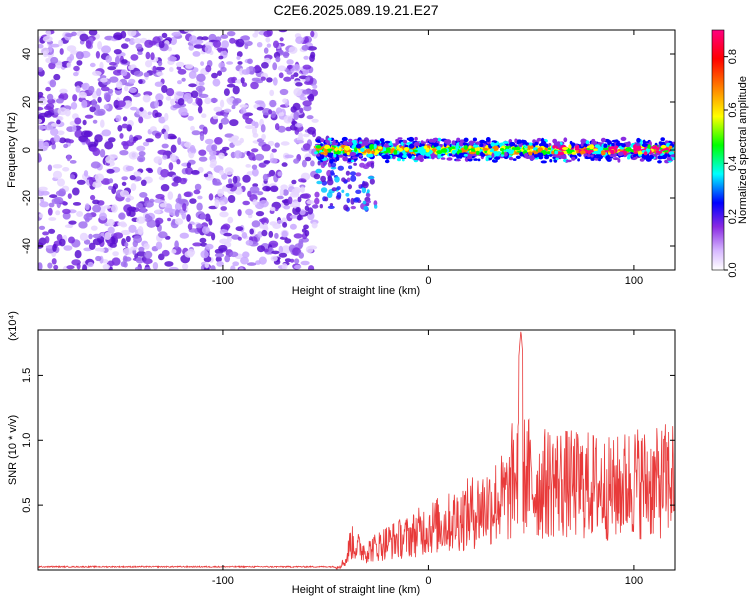 The width and height of the screenshot is (750, 600). What do you see at coordinates (27, 375) in the screenshot?
I see `y-tick-label: 1.5` at bounding box center [27, 375].